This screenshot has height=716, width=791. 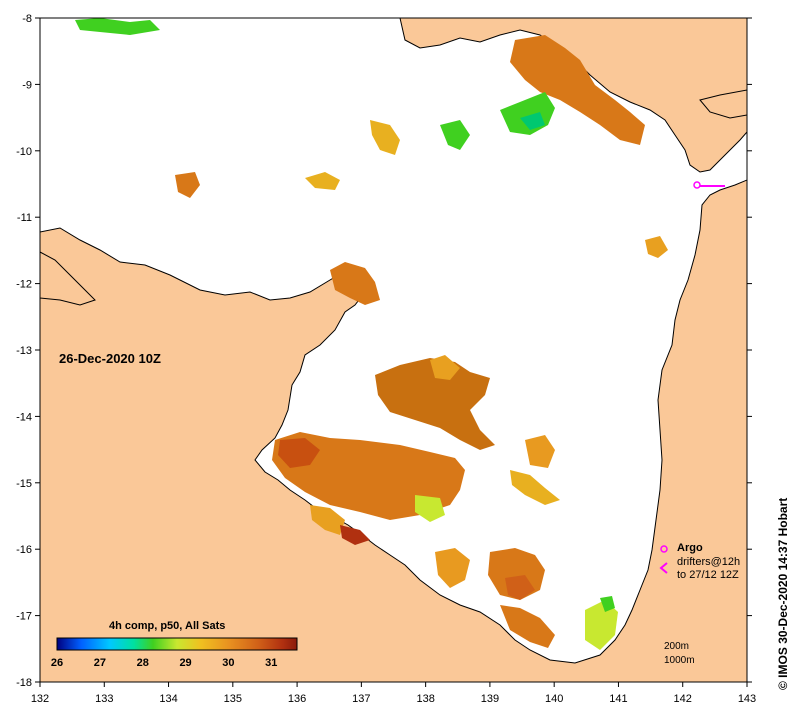 What do you see at coordinates (664, 549) in the screenshot?
I see `argo-symbol-icon` at bounding box center [664, 549].